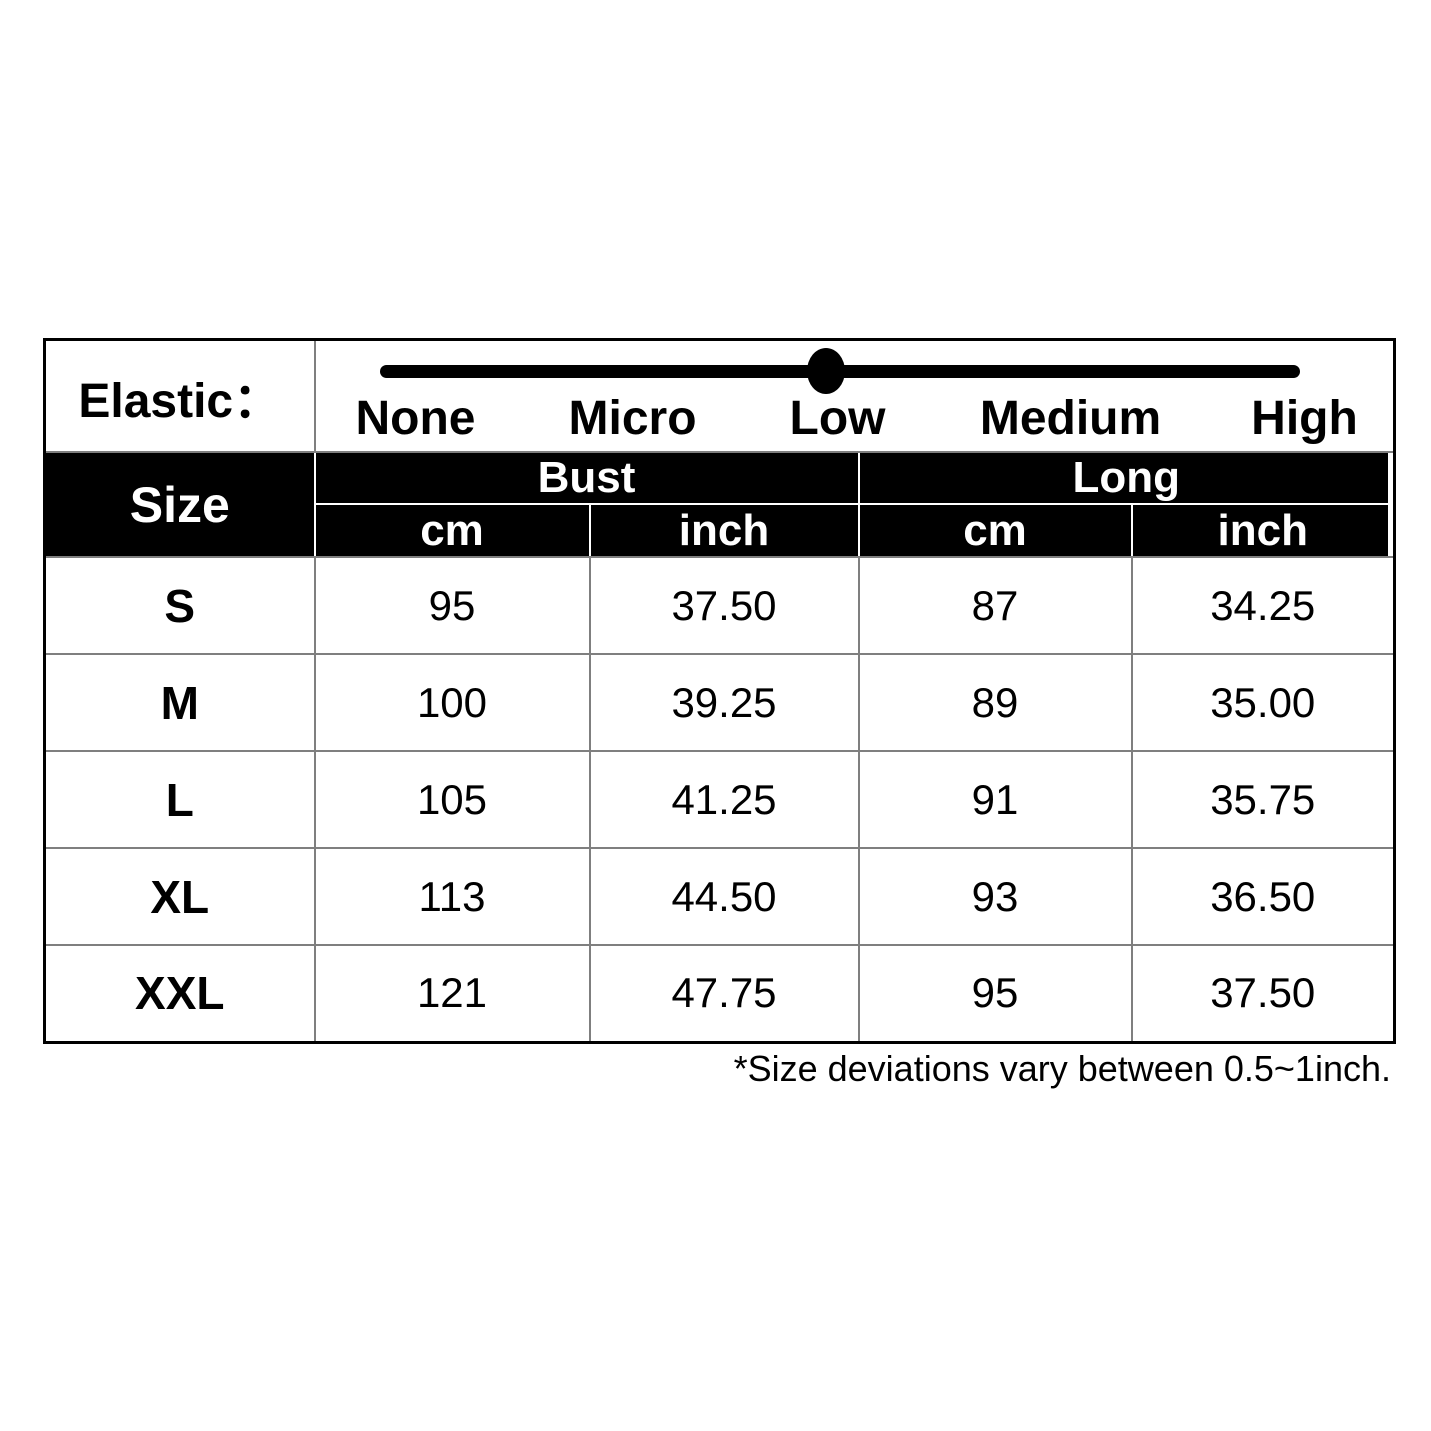  Describe the element at coordinates (1263, 605) in the screenshot. I see `long-inch-cell: 34.25` at that location.